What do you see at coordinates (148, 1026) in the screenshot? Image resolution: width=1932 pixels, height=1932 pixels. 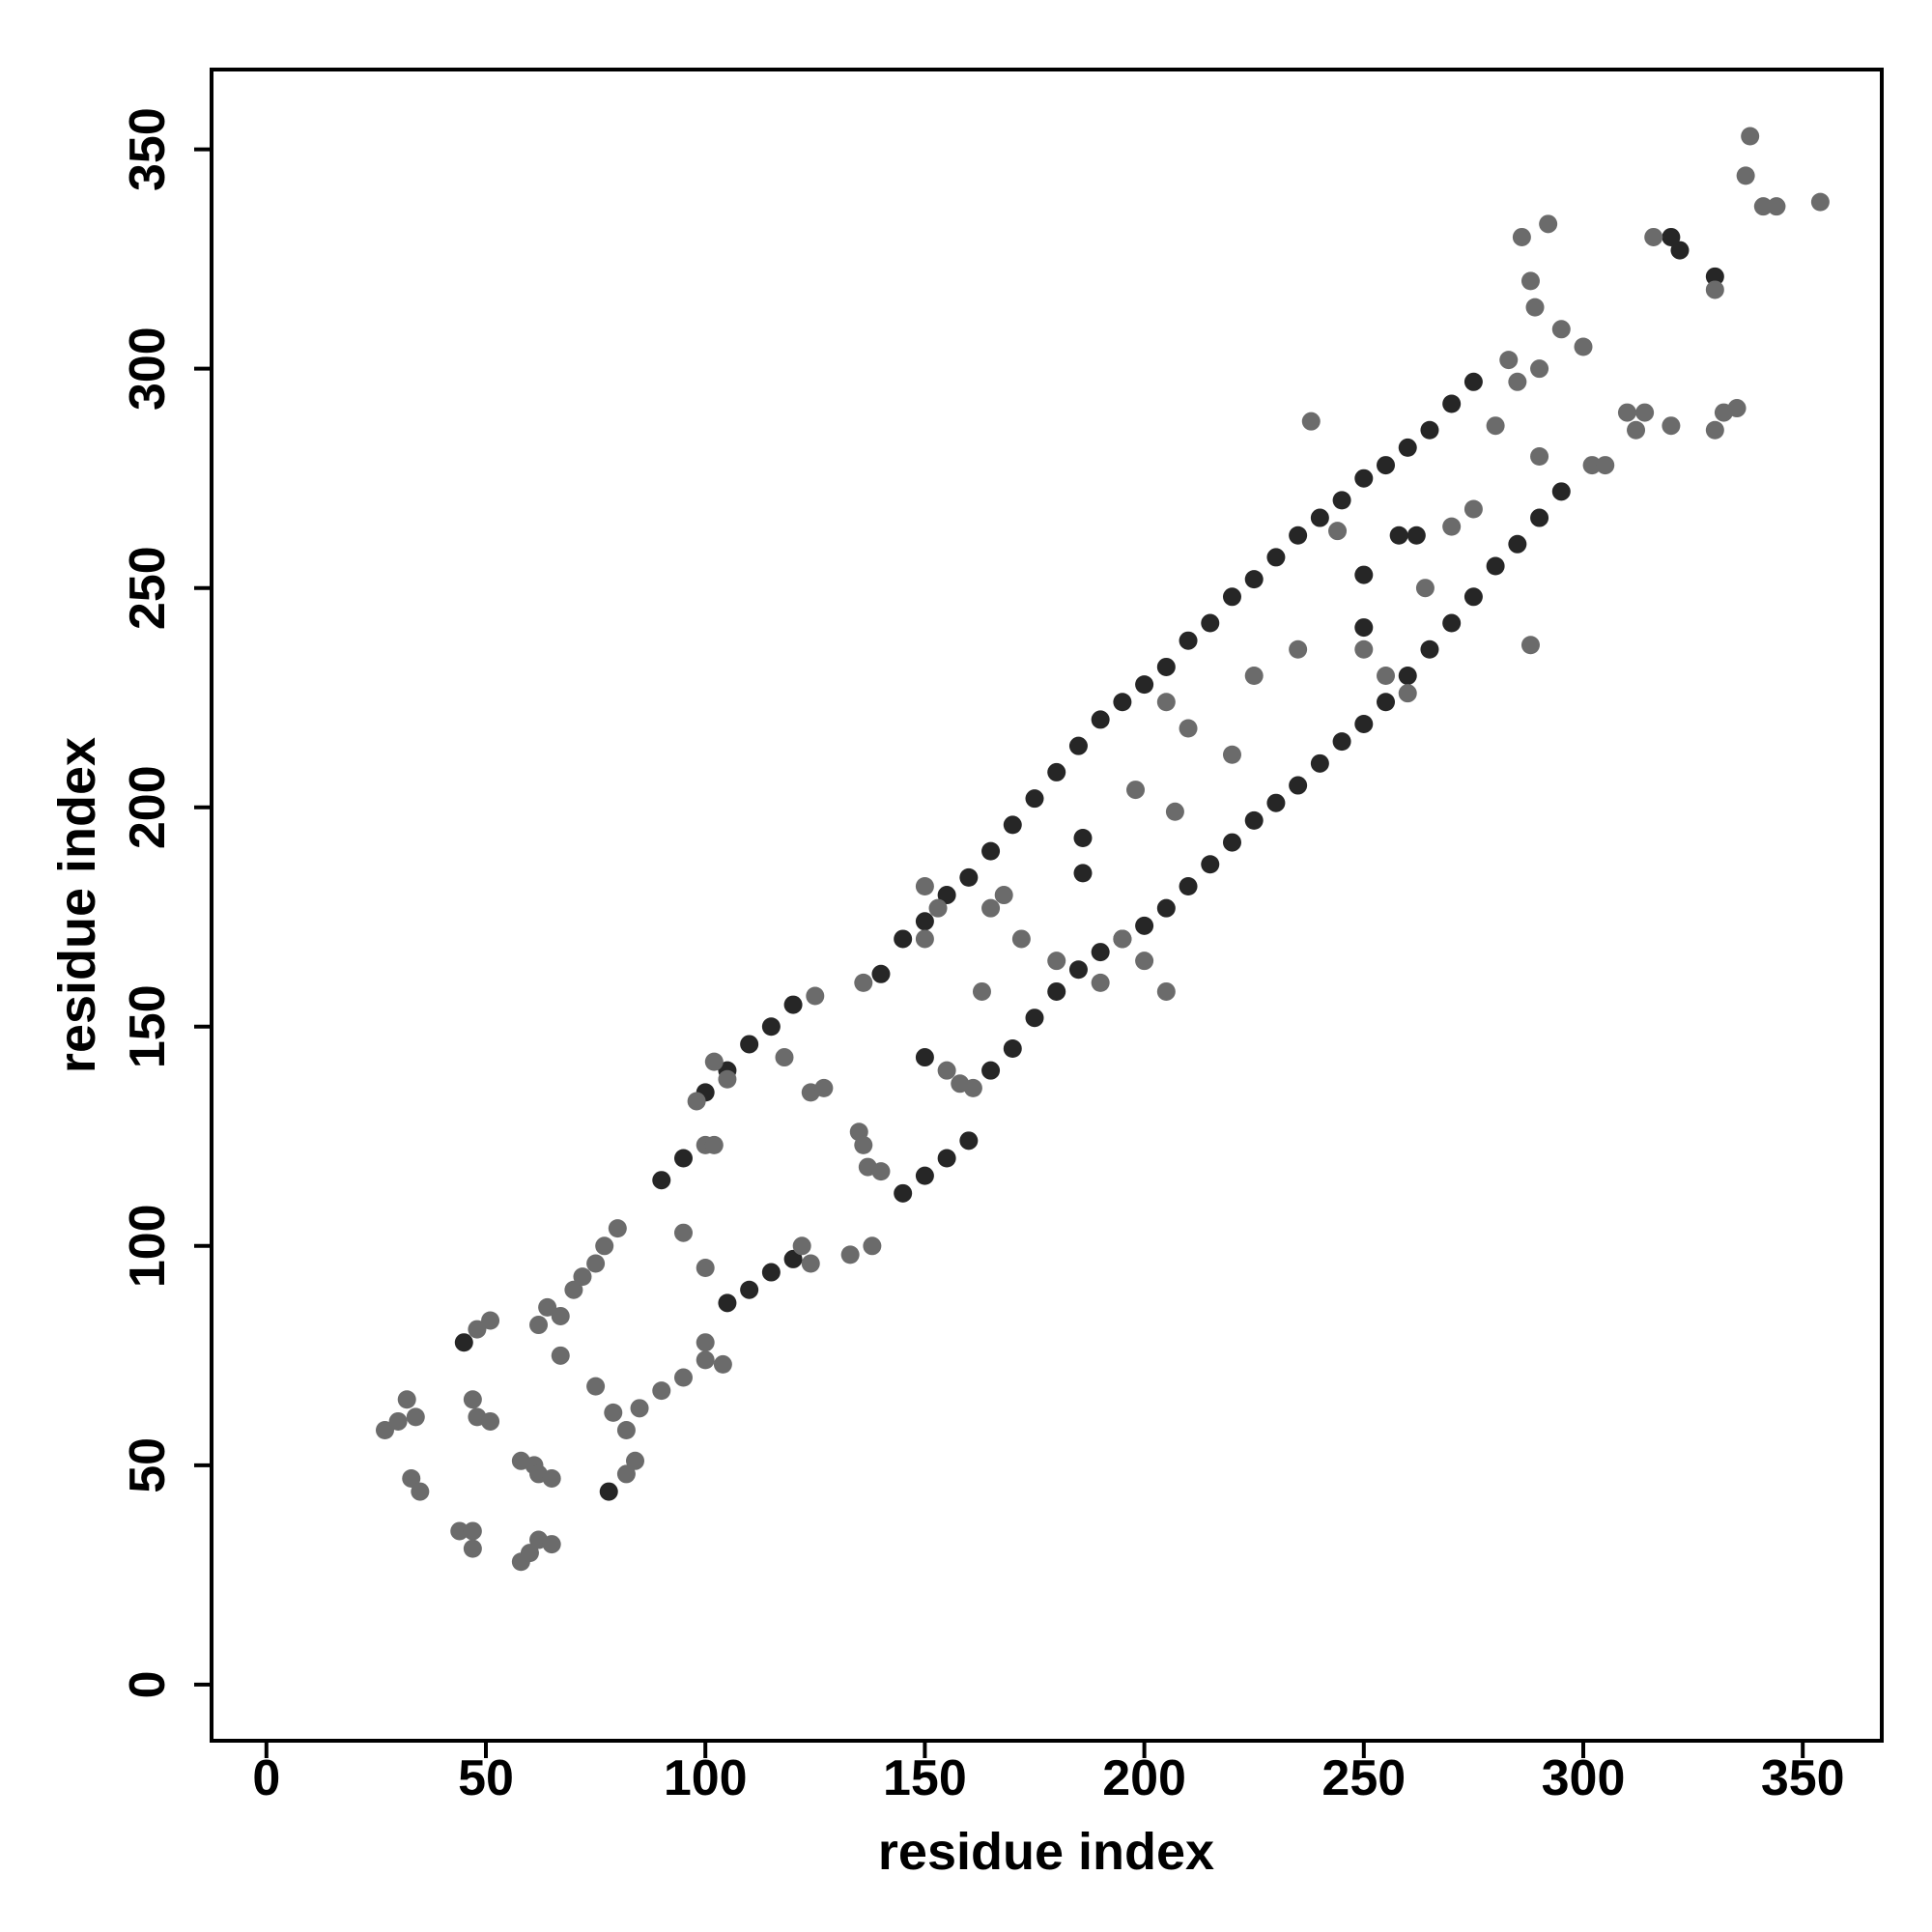 I see `y-tick-label: 150` at bounding box center [148, 1026].